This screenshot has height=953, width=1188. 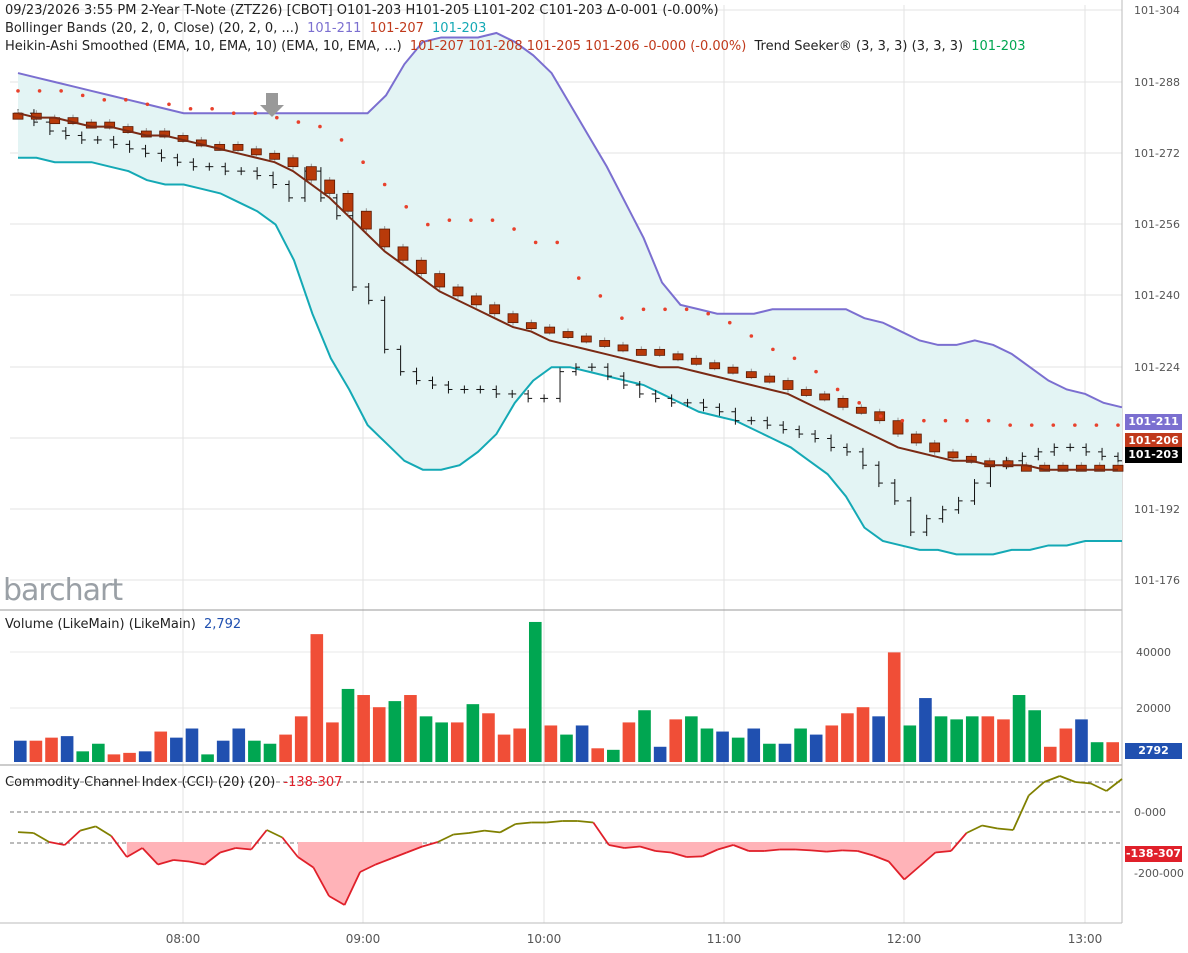 What do you see at coordinates (1153, 652) in the screenshot?
I see `volume-axis-label: 40000` at bounding box center [1153, 652].